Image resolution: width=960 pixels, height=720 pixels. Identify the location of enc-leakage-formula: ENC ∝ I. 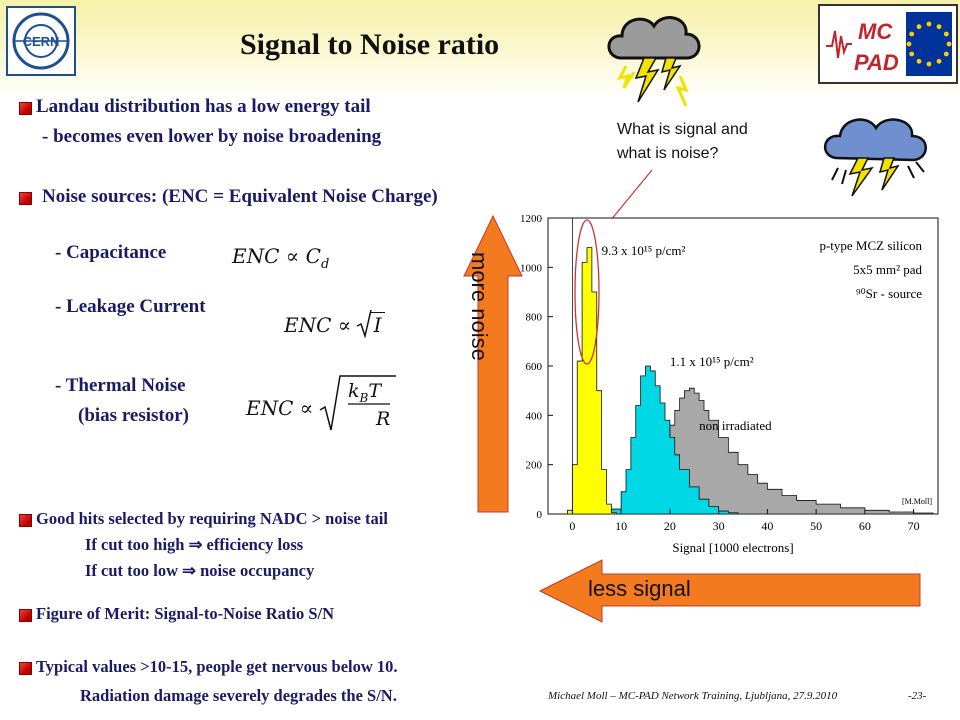
(334, 324).